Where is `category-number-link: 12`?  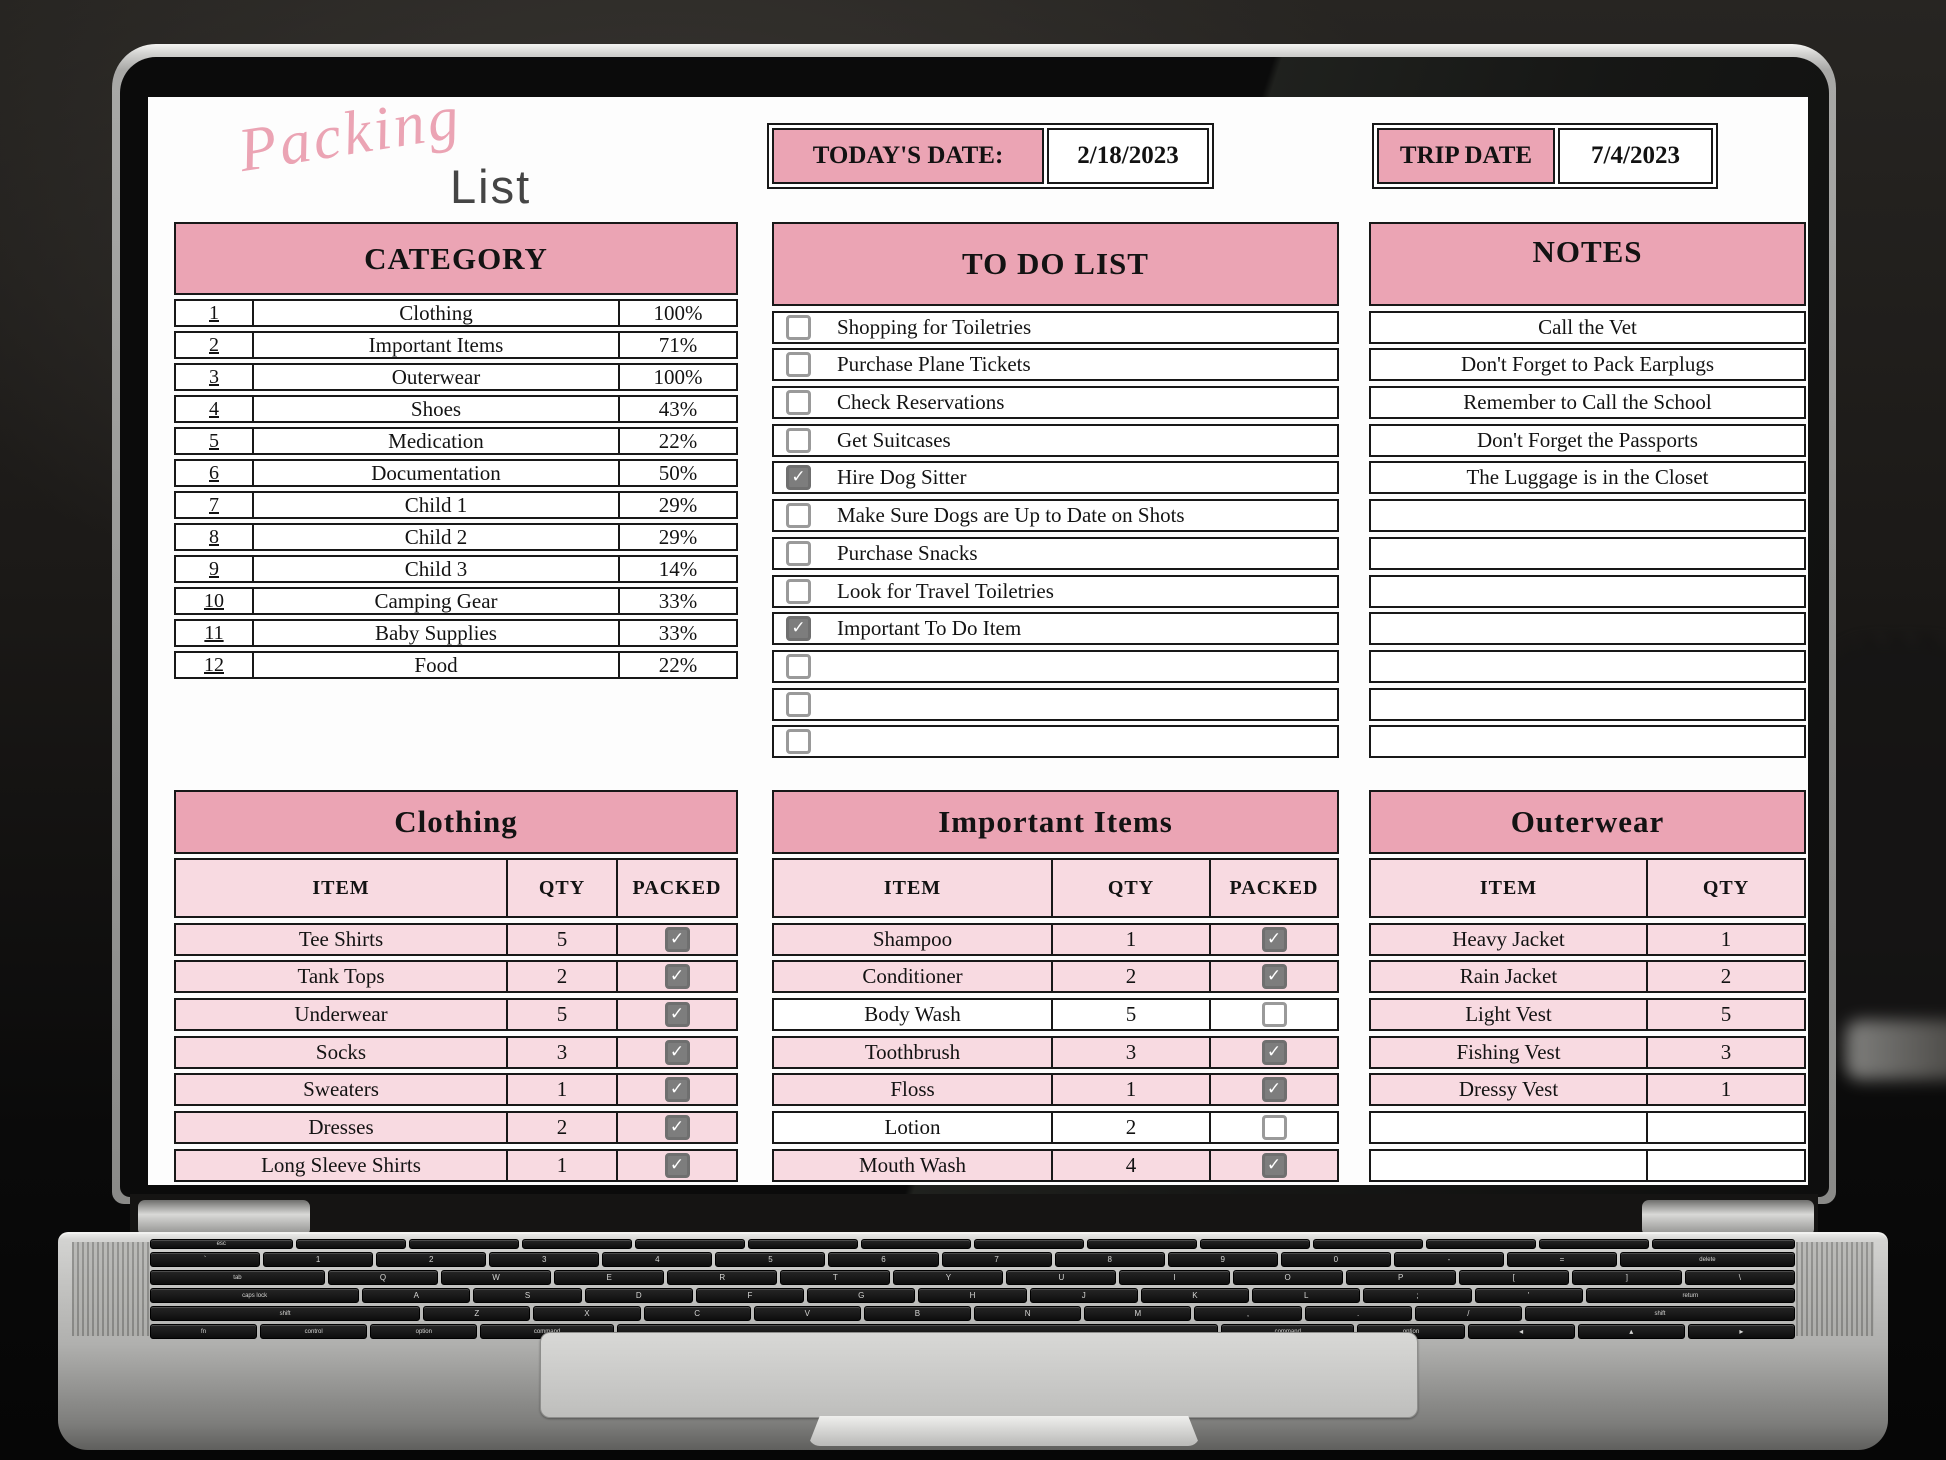 category-number-link: 12 is located at coordinates (214, 665).